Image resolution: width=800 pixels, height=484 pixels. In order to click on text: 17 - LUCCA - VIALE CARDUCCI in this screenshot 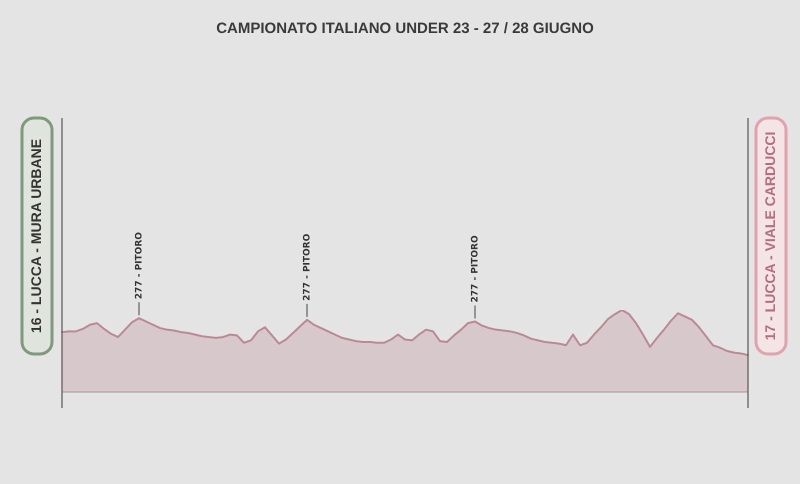, I will do `click(770, 236)`.